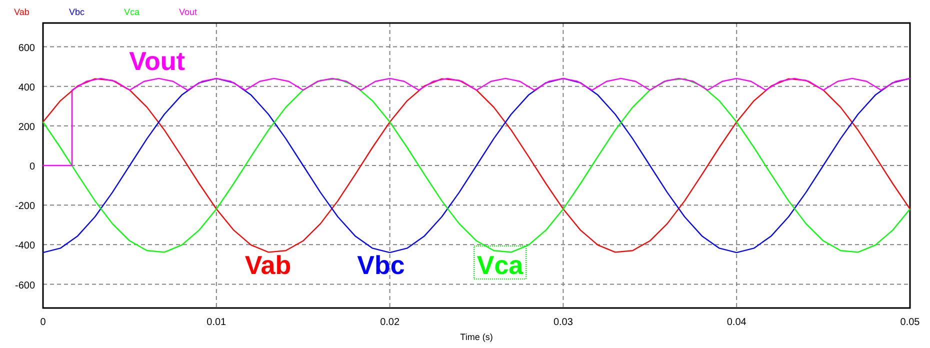  What do you see at coordinates (476, 337) in the screenshot?
I see `x-axis-title: Time (s)` at bounding box center [476, 337].